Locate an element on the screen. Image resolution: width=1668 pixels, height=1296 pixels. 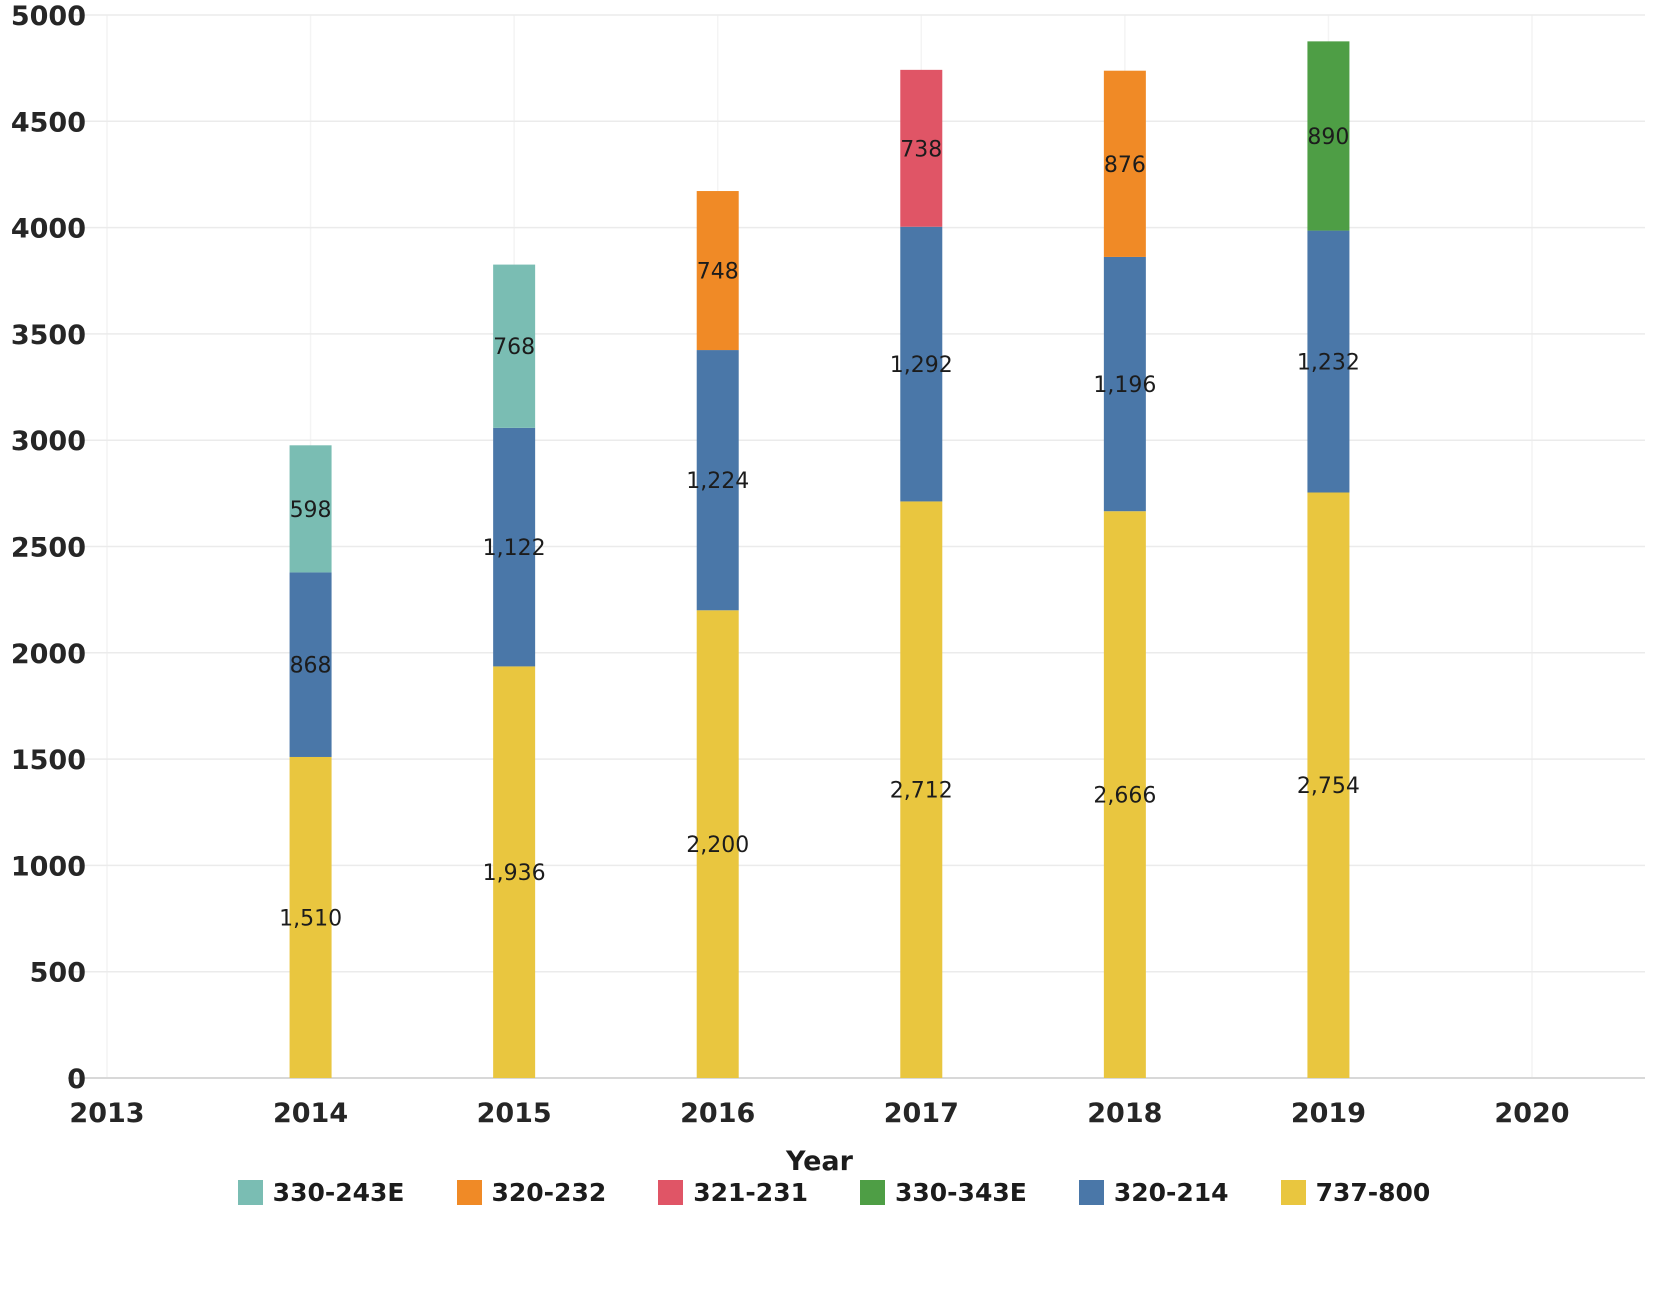
bar-value-label: 1,232 is located at coordinates (1328, 363).